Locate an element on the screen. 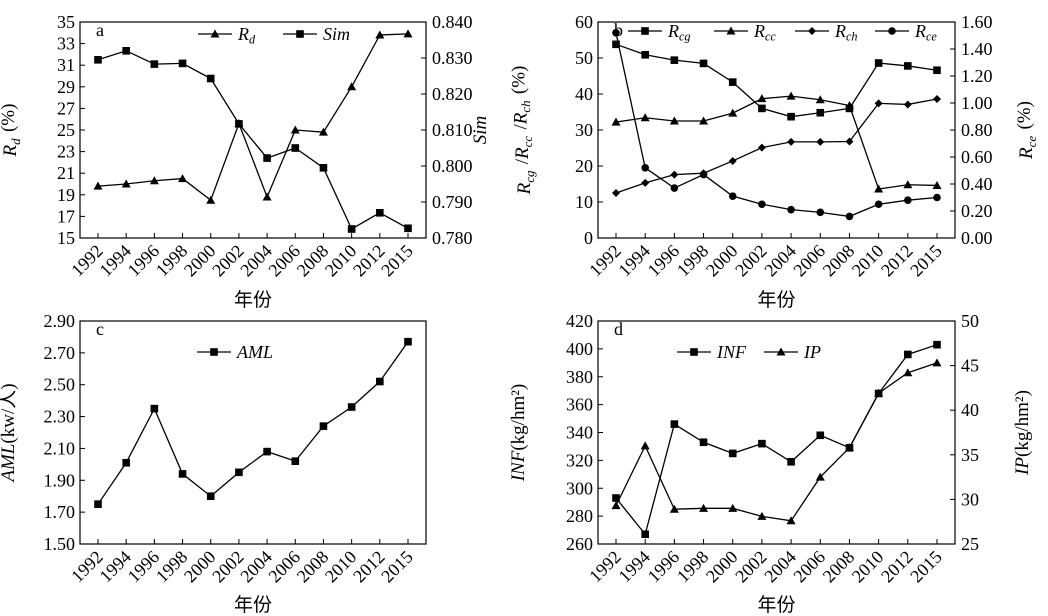 The image size is (1048, 616). legend-label: Rce is located at coordinates (926, 31).